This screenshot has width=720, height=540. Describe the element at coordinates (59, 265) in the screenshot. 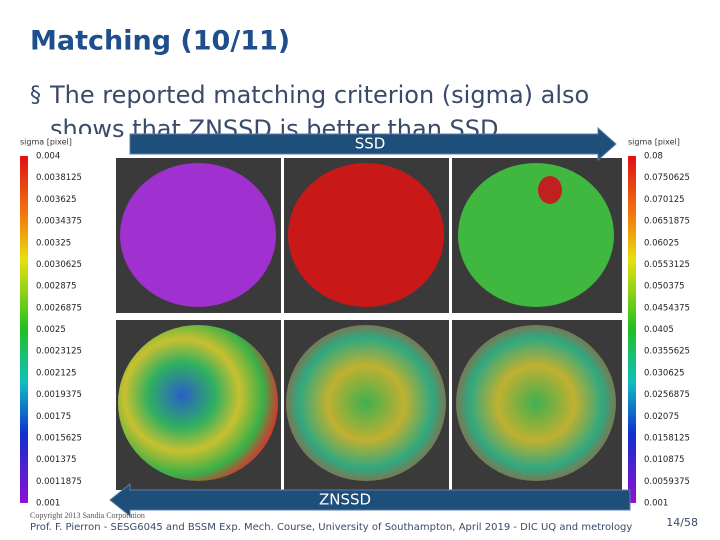

I see `colorbar-label: 0.0030625` at that location.